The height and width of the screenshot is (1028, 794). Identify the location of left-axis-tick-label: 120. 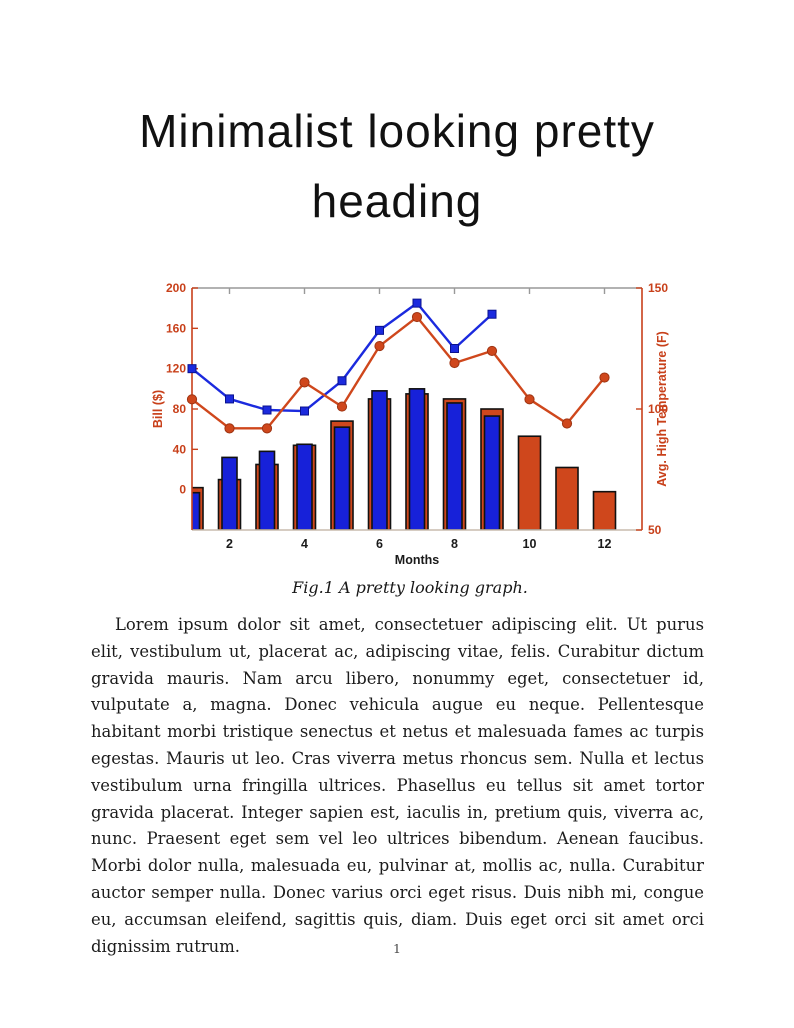
(176, 369).